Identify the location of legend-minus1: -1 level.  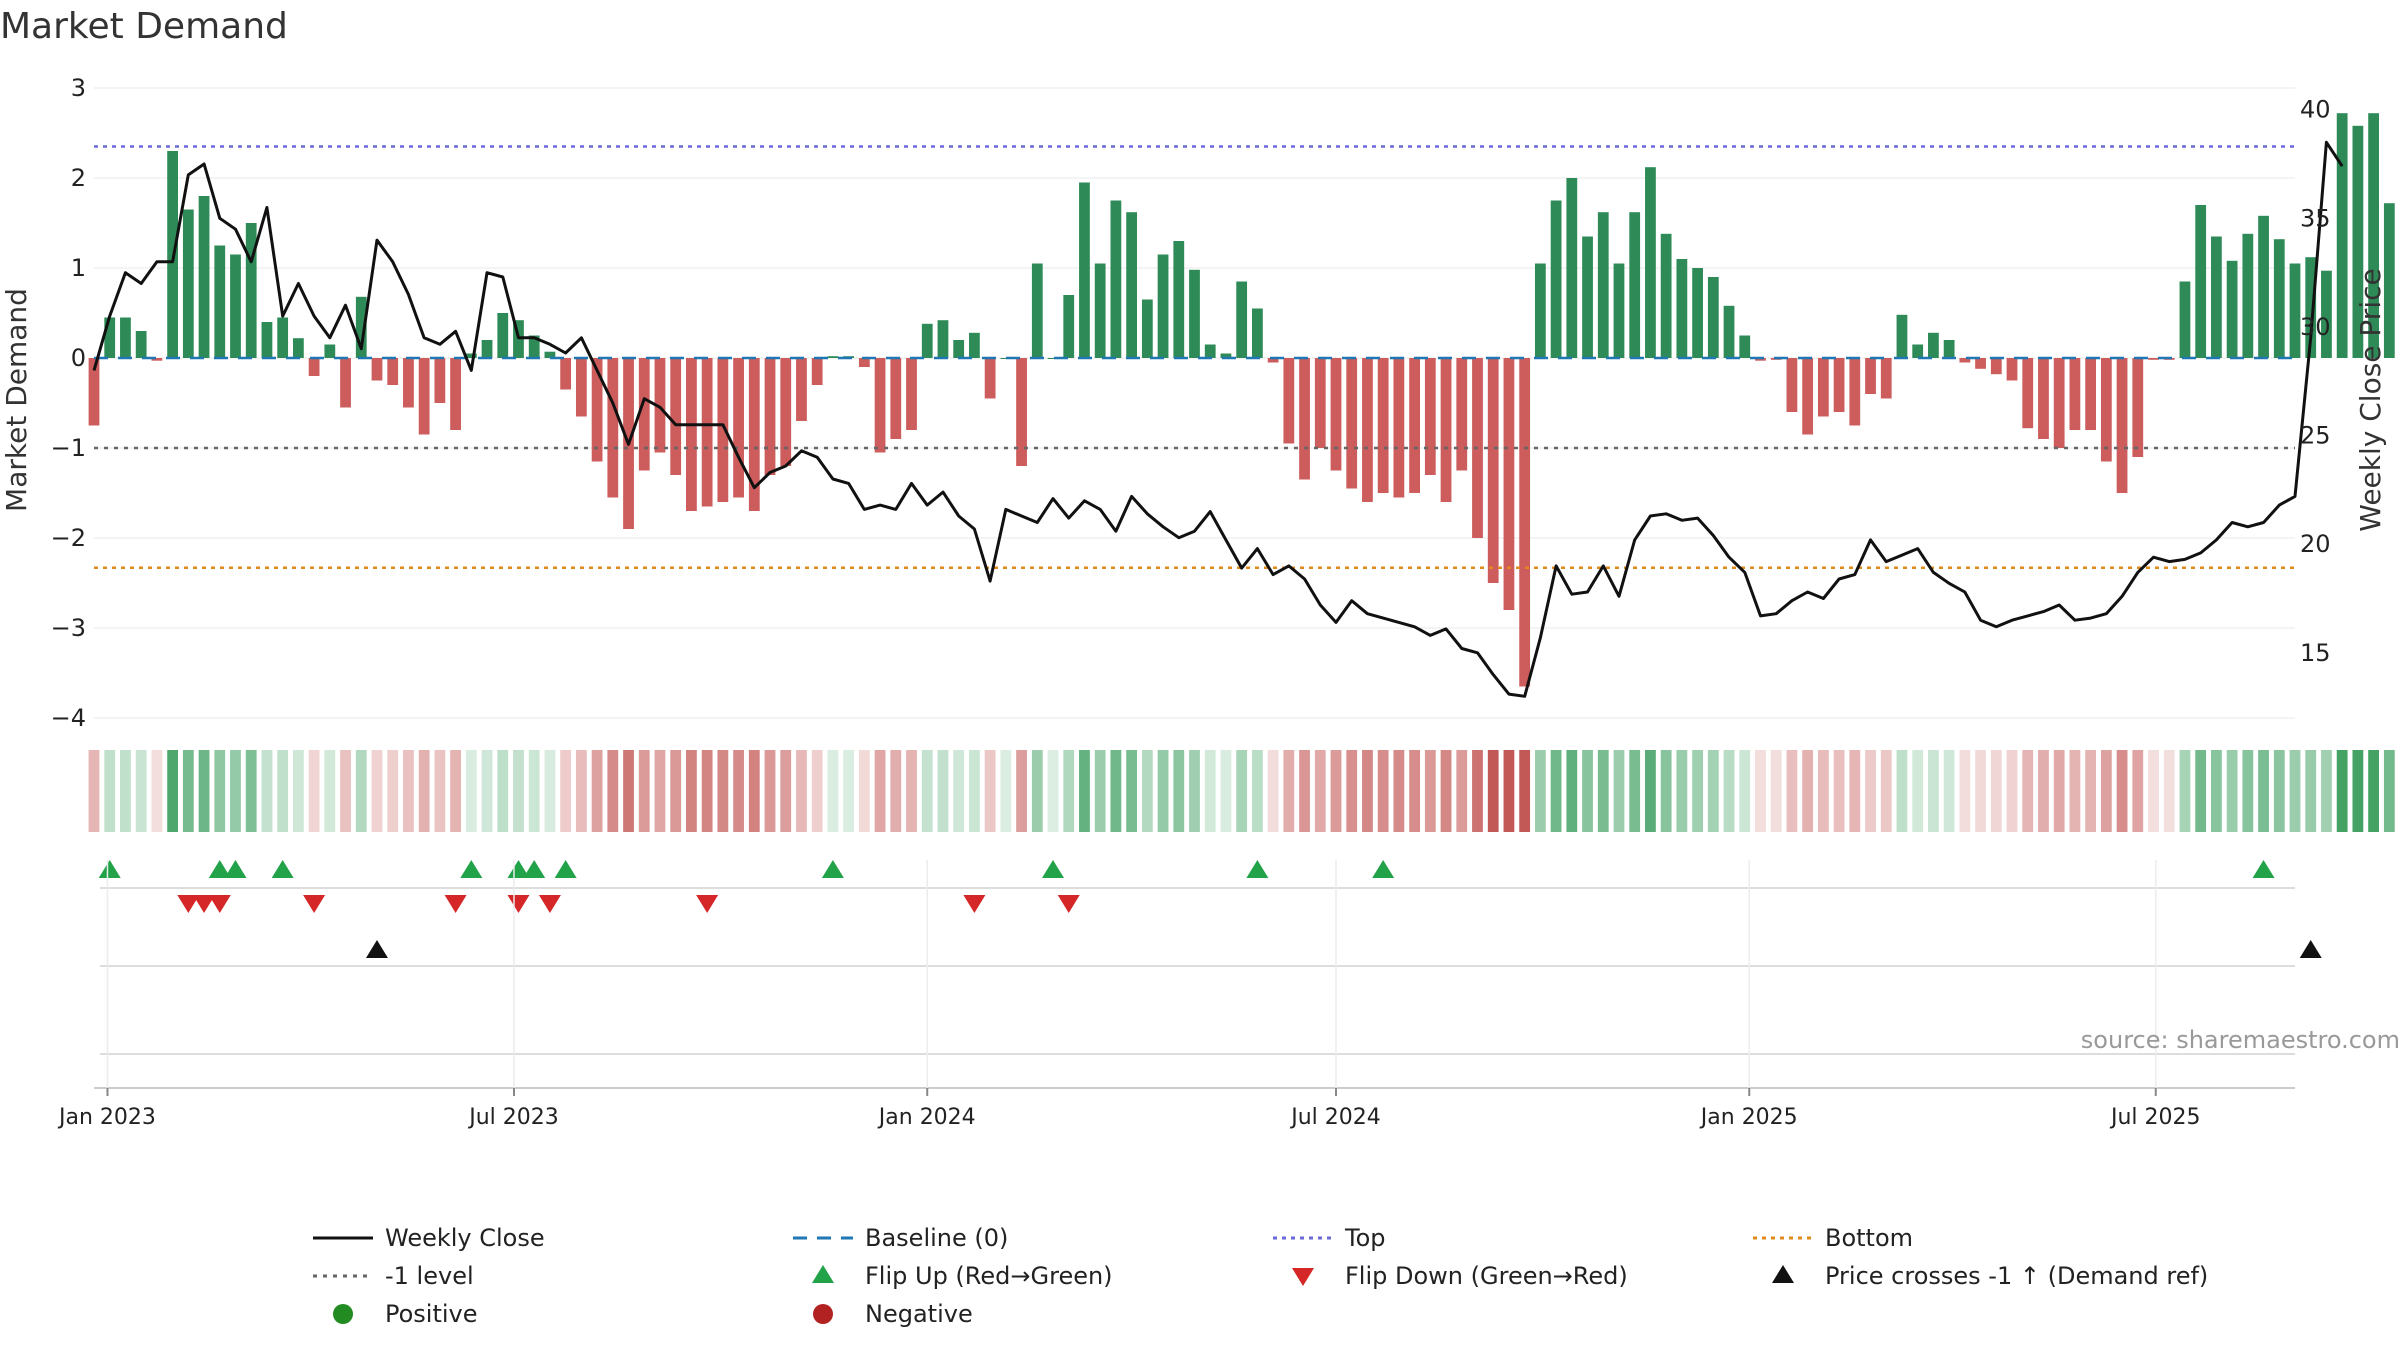
(429, 1276).